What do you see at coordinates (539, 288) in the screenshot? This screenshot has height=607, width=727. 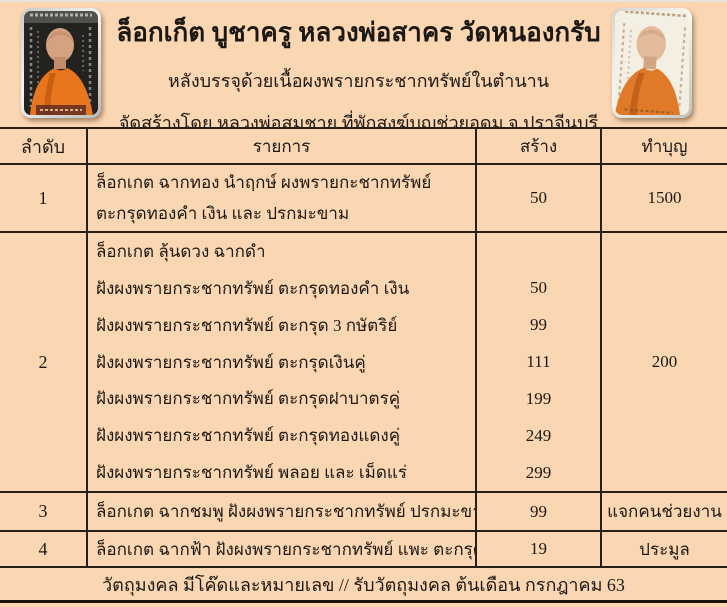 I see `subline-made-count: 50` at bounding box center [539, 288].